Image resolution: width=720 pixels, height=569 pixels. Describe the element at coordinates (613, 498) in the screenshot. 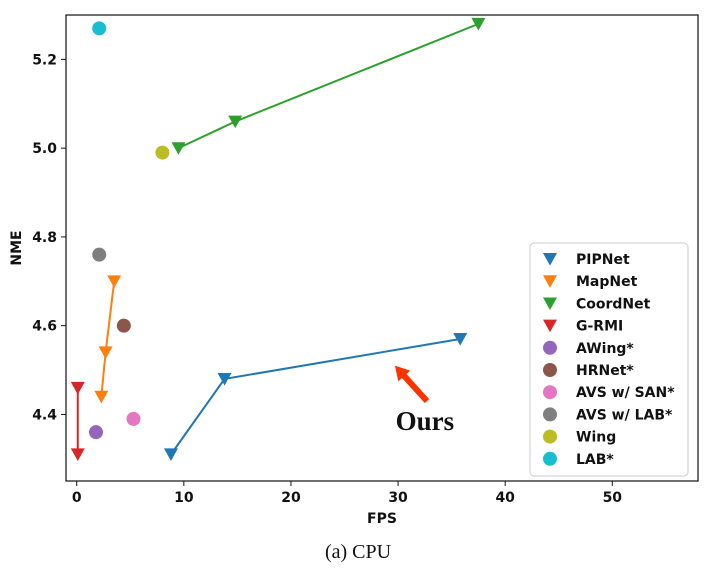

I see `x-tick-label: 50` at that location.